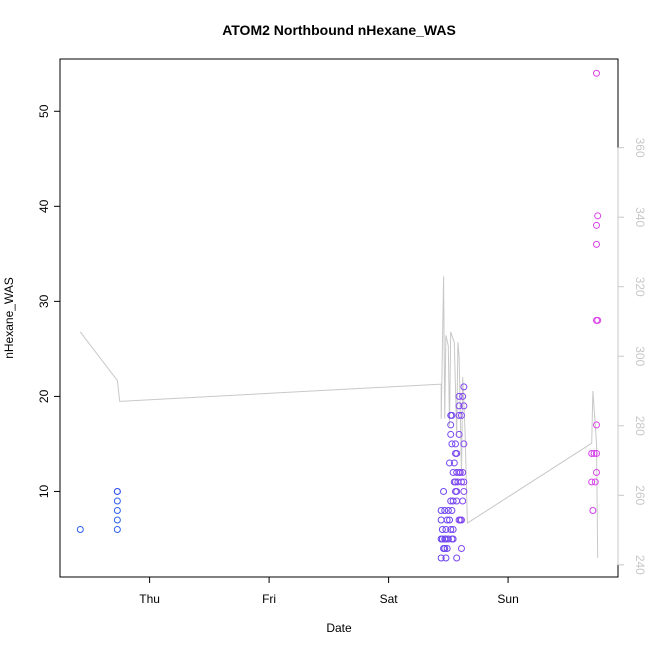 Image resolution: width=650 pixels, height=650 pixels. What do you see at coordinates (44, 301) in the screenshot?
I see `y-tick-label: 30` at bounding box center [44, 301].